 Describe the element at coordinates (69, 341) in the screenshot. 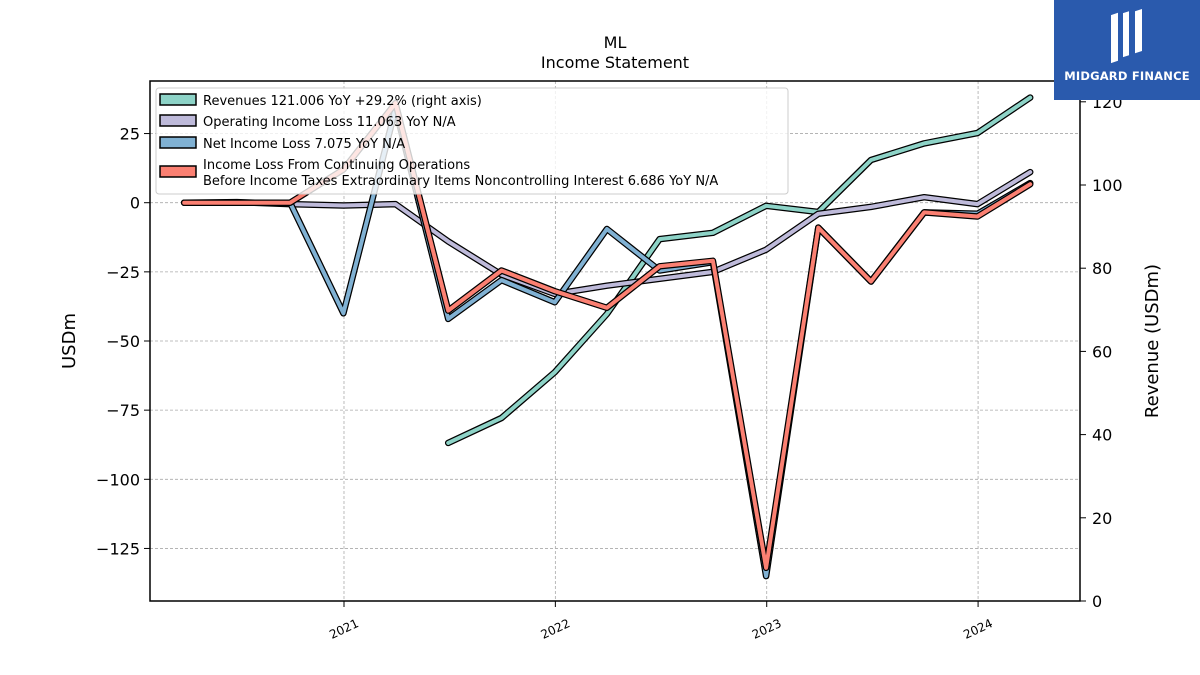

I see `y-axis-label: USDm` at that location.